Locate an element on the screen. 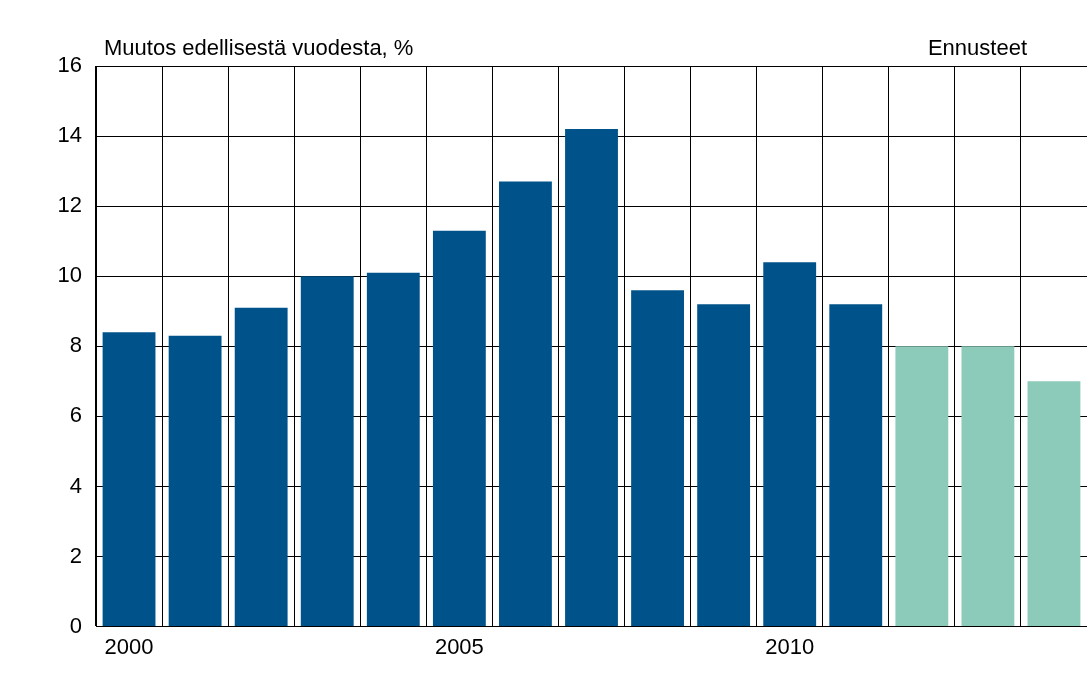 The width and height of the screenshot is (1087, 677). y-tick-label: 0 is located at coordinates (75, 625).